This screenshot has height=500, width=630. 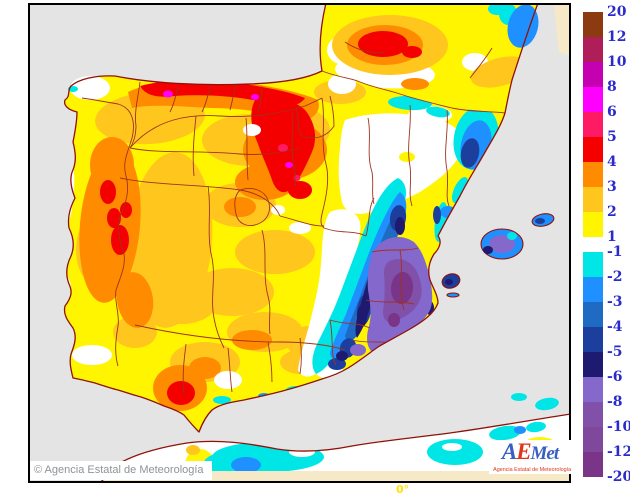 I want to click on colorbar-tick-label: -4, so click(x=615, y=327).